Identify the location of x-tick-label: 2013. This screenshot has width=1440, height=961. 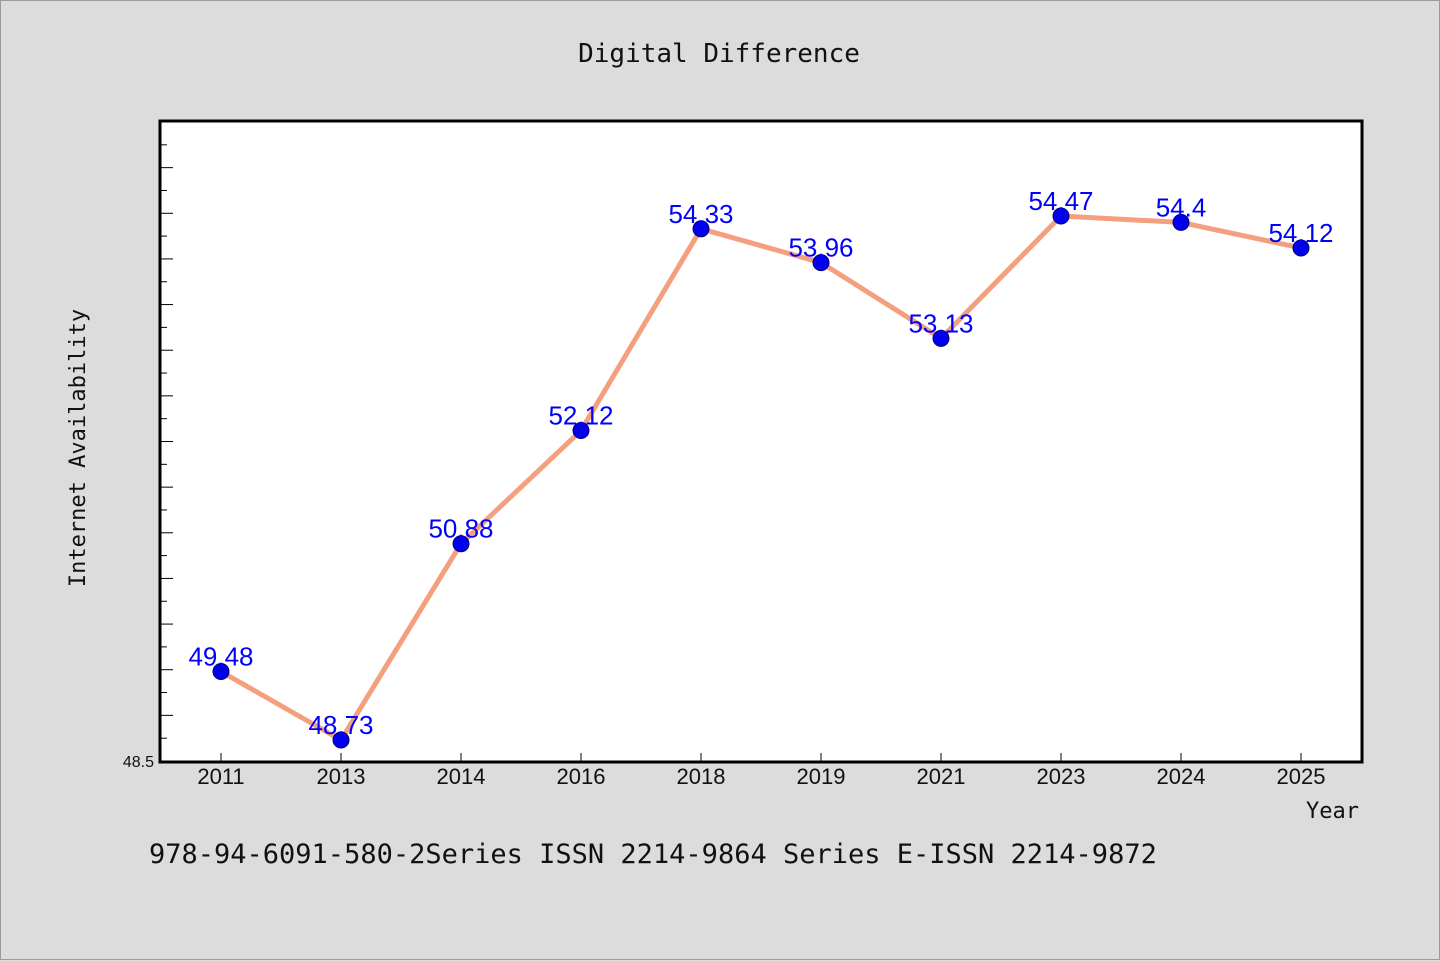
(341, 776).